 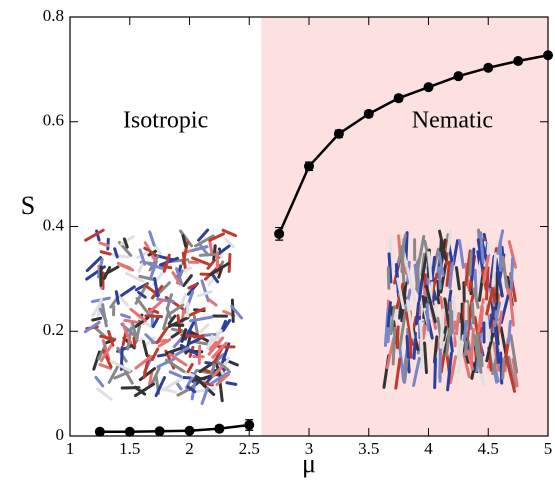 I want to click on x-tick-label: 1, so click(x=70, y=448).